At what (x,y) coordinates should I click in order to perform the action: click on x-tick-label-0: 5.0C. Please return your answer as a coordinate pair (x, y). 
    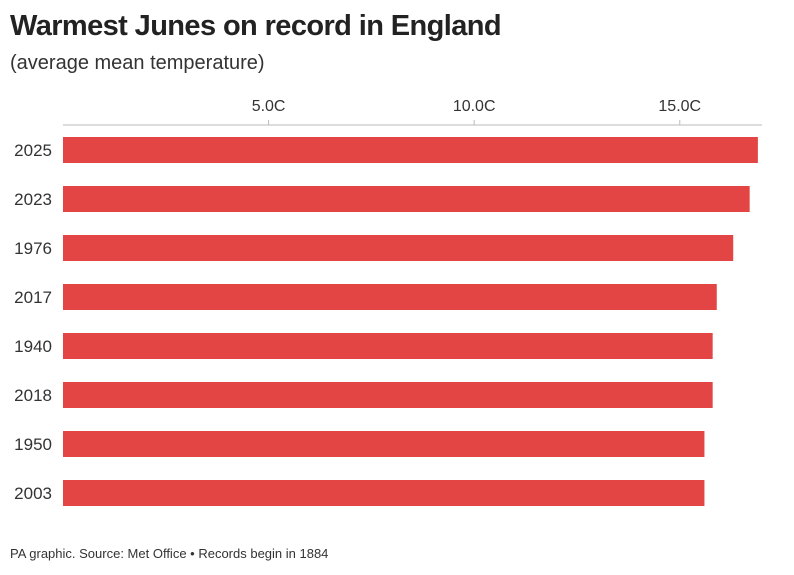
    Looking at the image, I should click on (269, 106).